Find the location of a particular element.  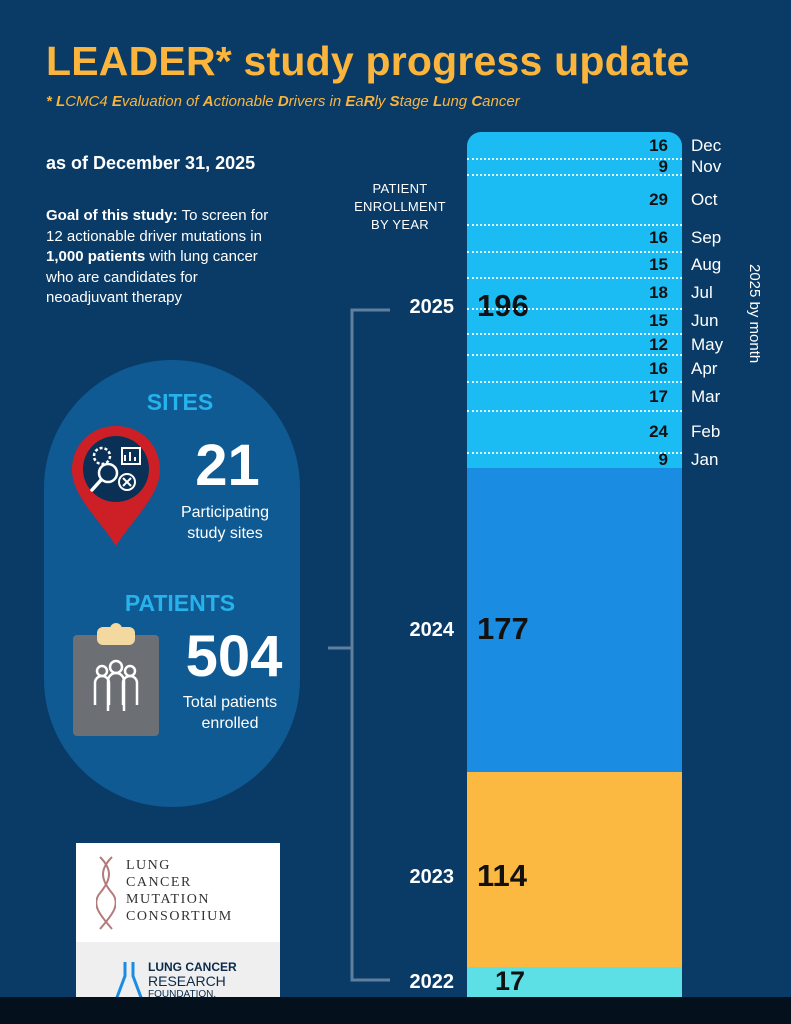

month-value-oct: 29 is located at coordinates (658, 199).